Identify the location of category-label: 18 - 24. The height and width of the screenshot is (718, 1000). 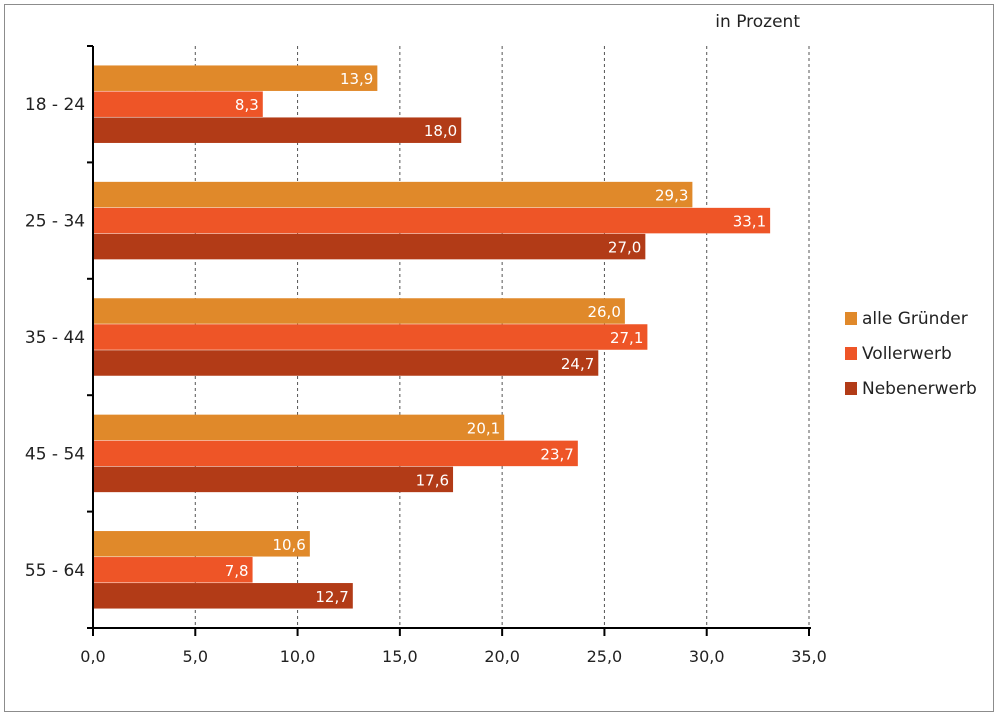
(55, 105).